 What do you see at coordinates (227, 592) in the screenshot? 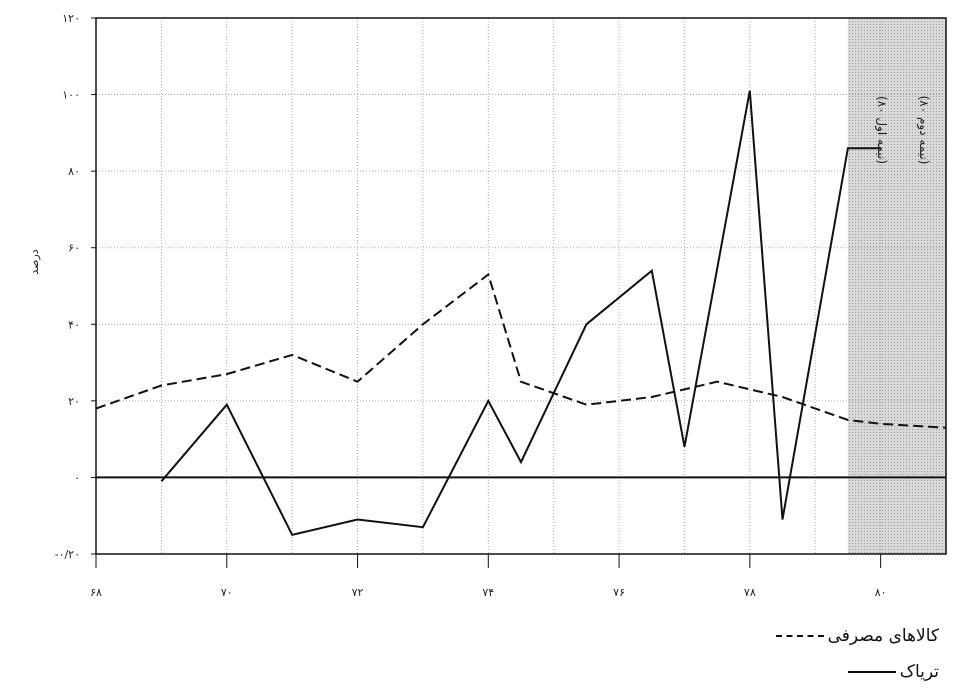
I see `x-tick-label: ۷۰` at bounding box center [227, 592].